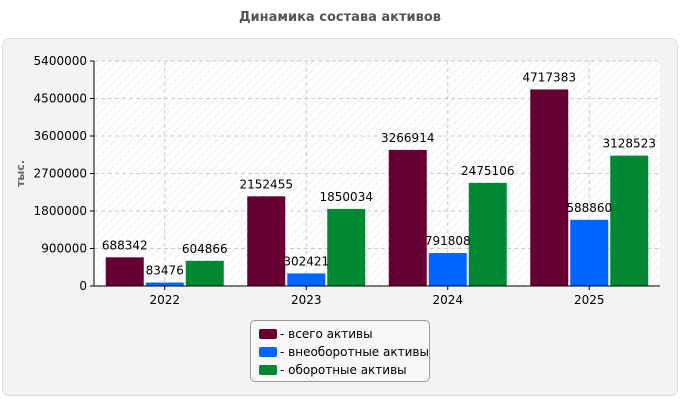 The height and width of the screenshot is (400, 680). I want to click on y-tick-label: 2700000, so click(60, 174).